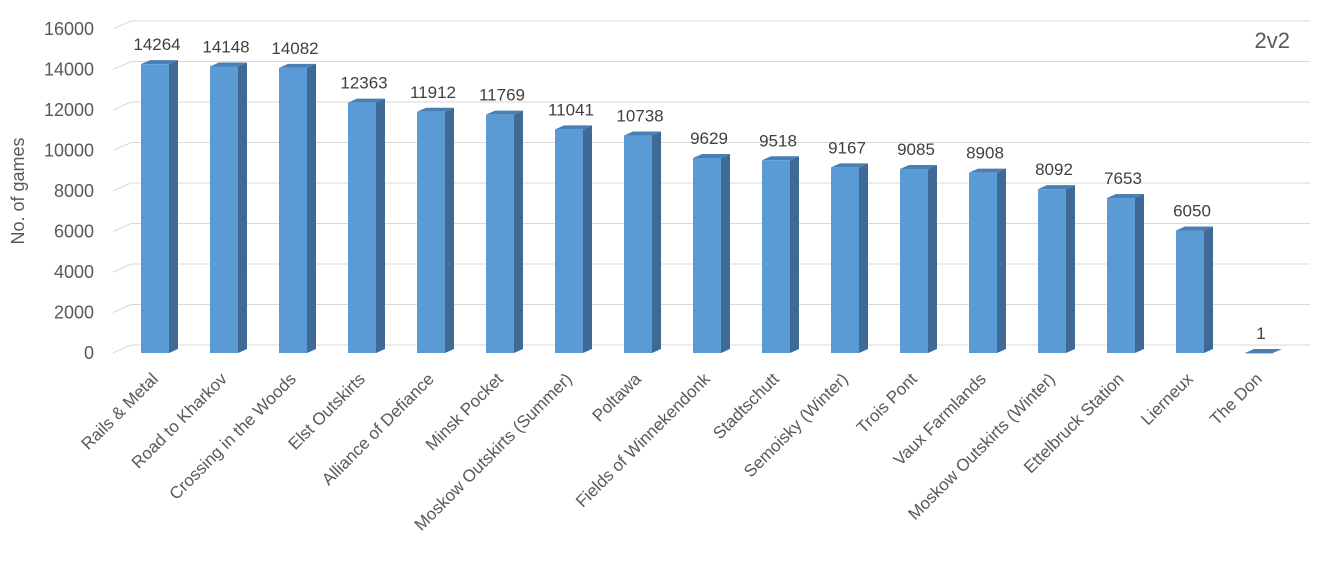 This screenshot has height=573, width=1317. What do you see at coordinates (74, 313) in the screenshot?
I see `y-tick-label: 2000` at bounding box center [74, 313].